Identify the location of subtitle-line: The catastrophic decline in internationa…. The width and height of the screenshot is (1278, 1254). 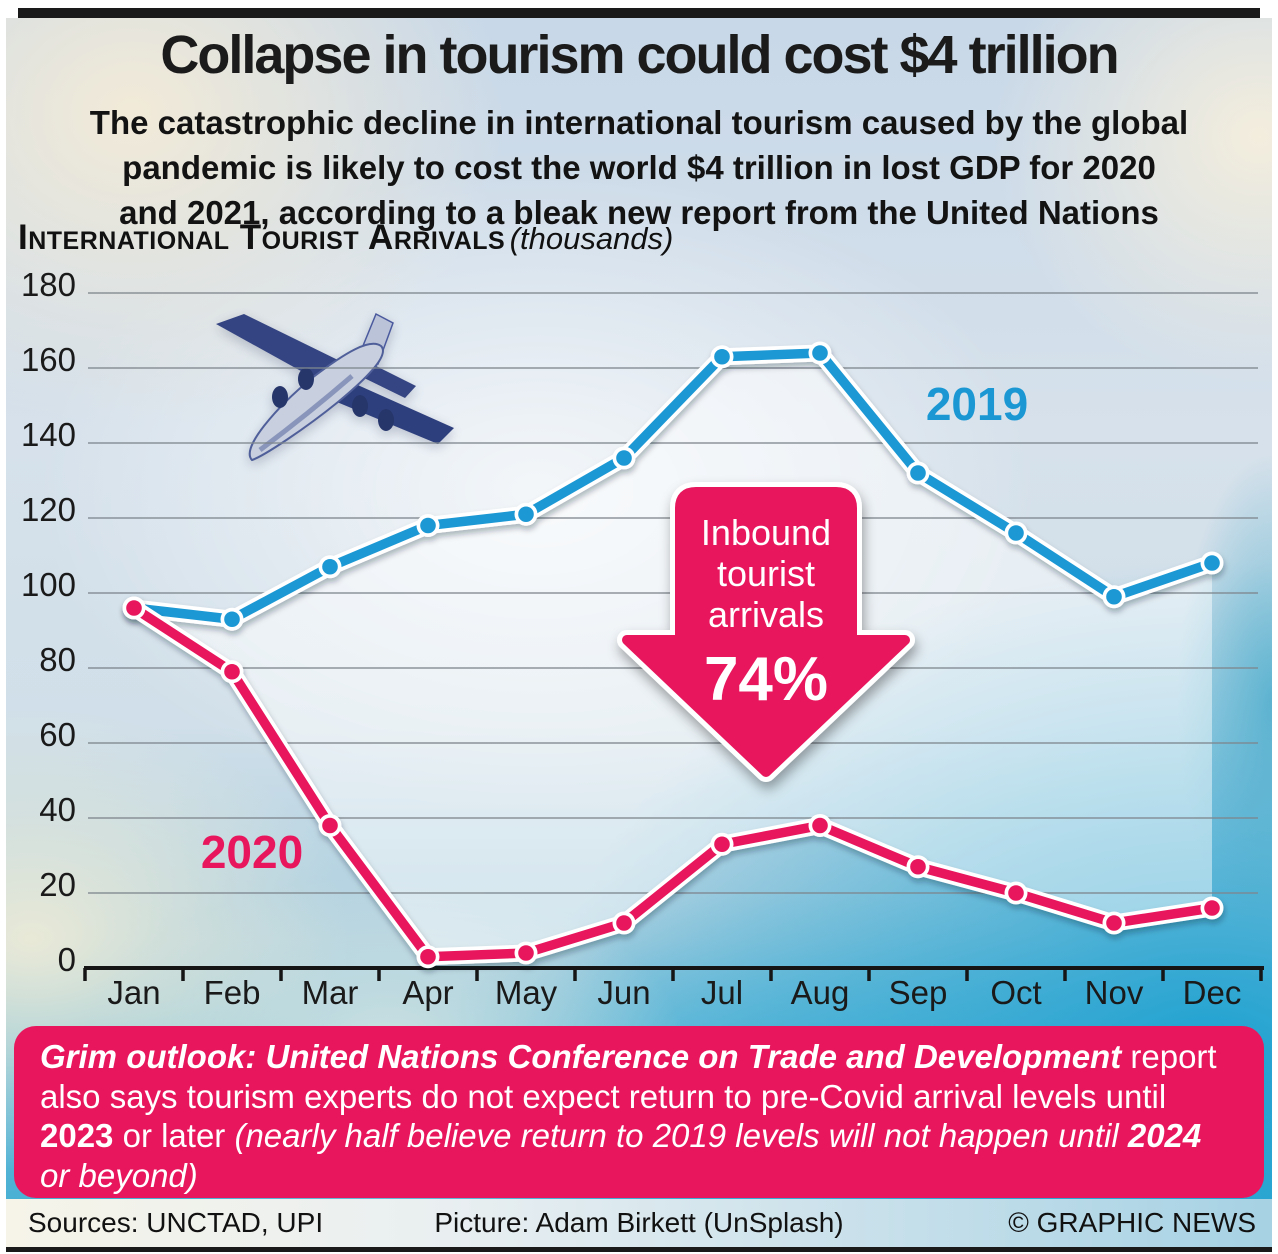
(639, 122).